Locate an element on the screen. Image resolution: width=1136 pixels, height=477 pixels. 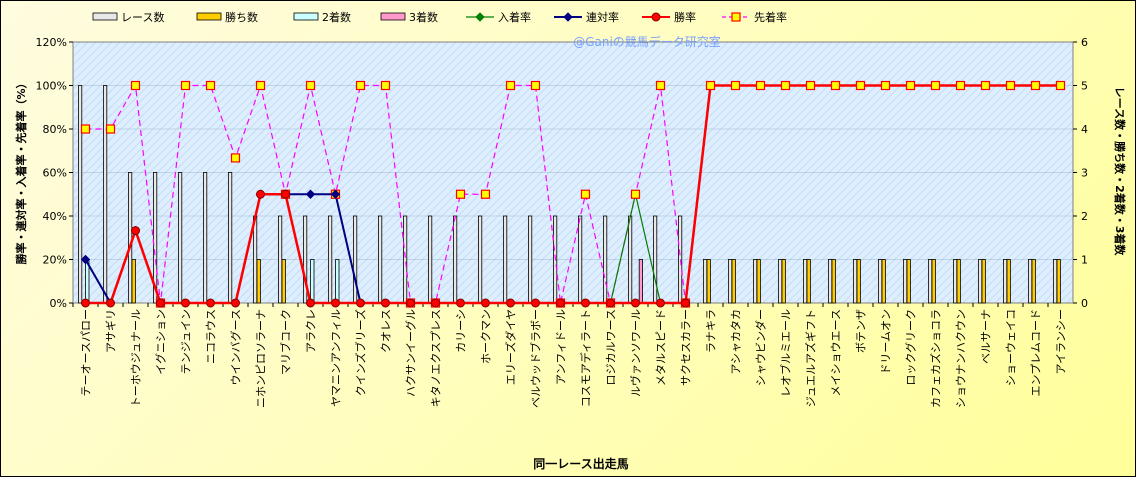
y-tick-label-left: 0% is located at coordinates (58, 303).